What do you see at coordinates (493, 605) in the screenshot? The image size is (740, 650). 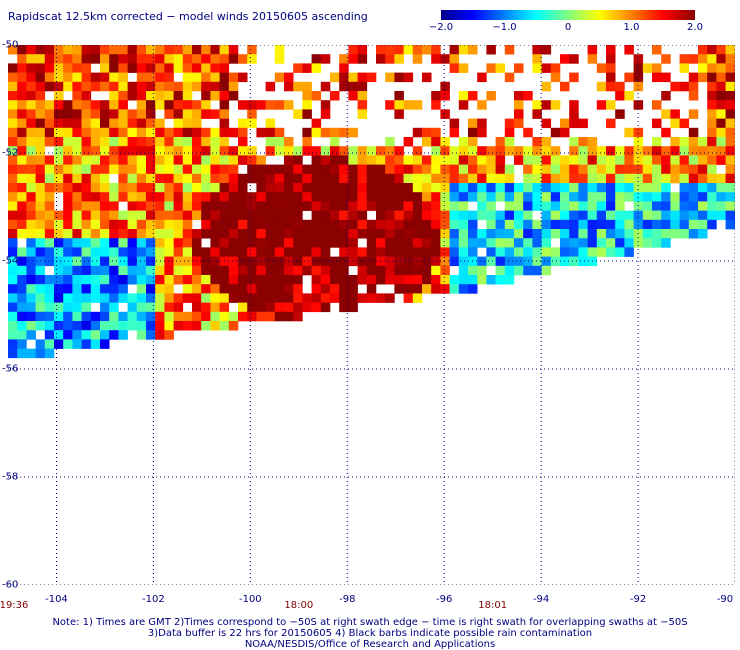 I see `swath-time-label: 18:01` at bounding box center [493, 605].